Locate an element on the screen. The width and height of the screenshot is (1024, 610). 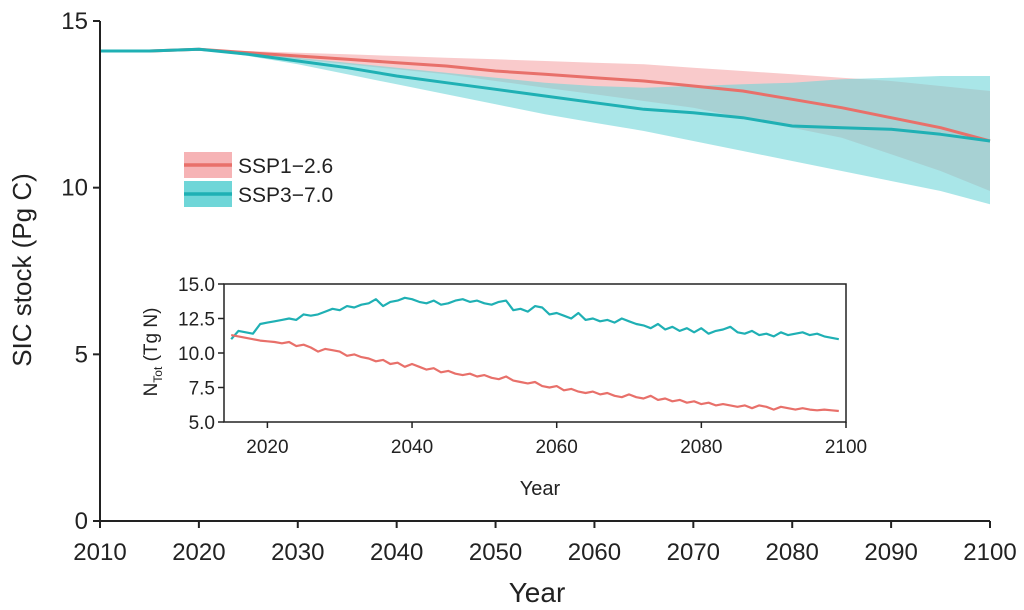
main-y-tick-label: 15 is located at coordinates (74, 21).